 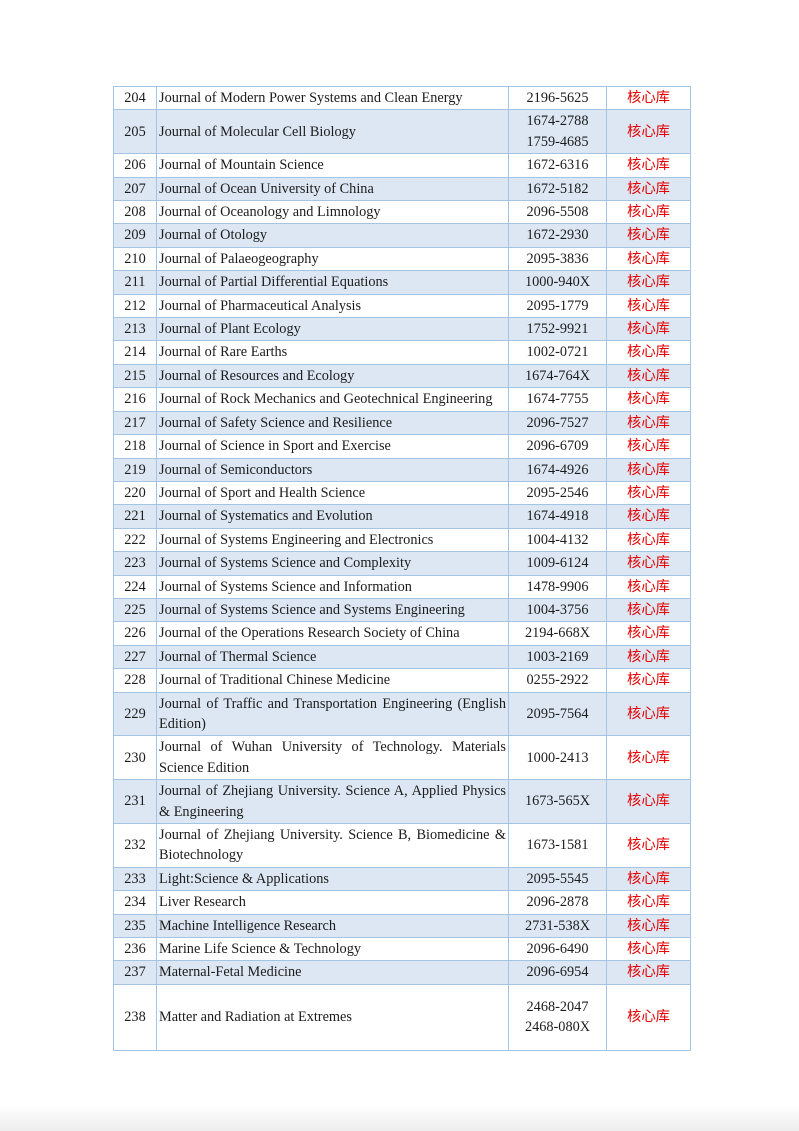 What do you see at coordinates (332, 879) in the screenshot?
I see `journal-title-cell: Light:Science & Applications` at bounding box center [332, 879].